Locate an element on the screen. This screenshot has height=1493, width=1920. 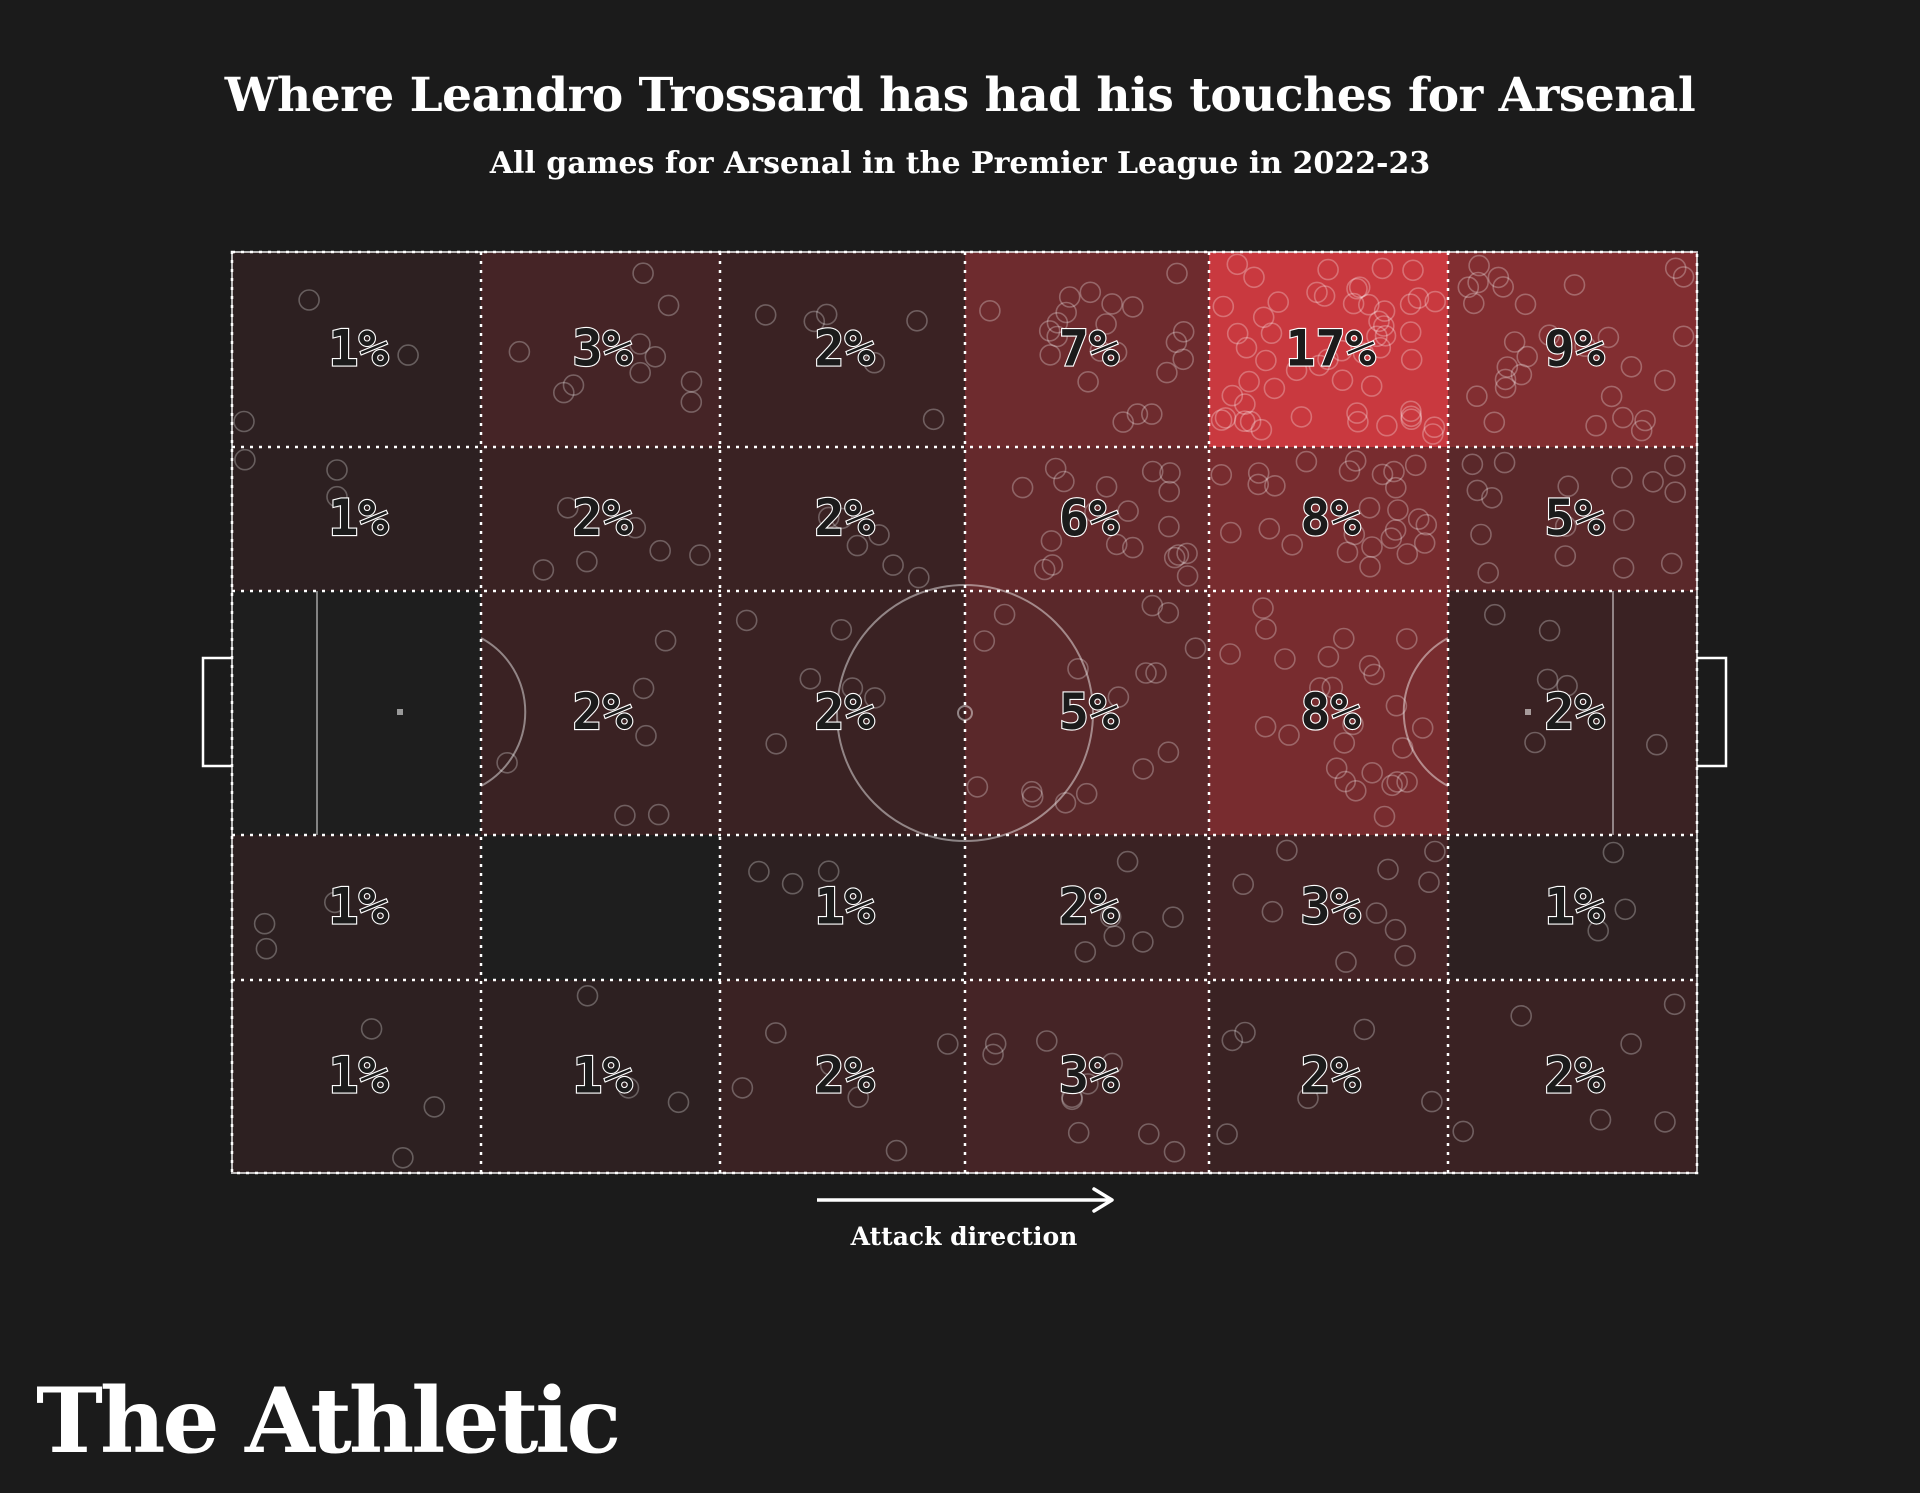
heatmap-cell-r2-c1 is located at coordinates (600, 713).